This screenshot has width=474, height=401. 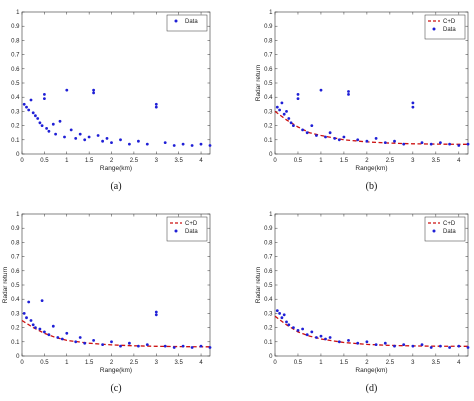 What do you see at coordinates (268, 112) in the screenshot?
I see `y-tick-label: 0.3` at bounding box center [268, 112].